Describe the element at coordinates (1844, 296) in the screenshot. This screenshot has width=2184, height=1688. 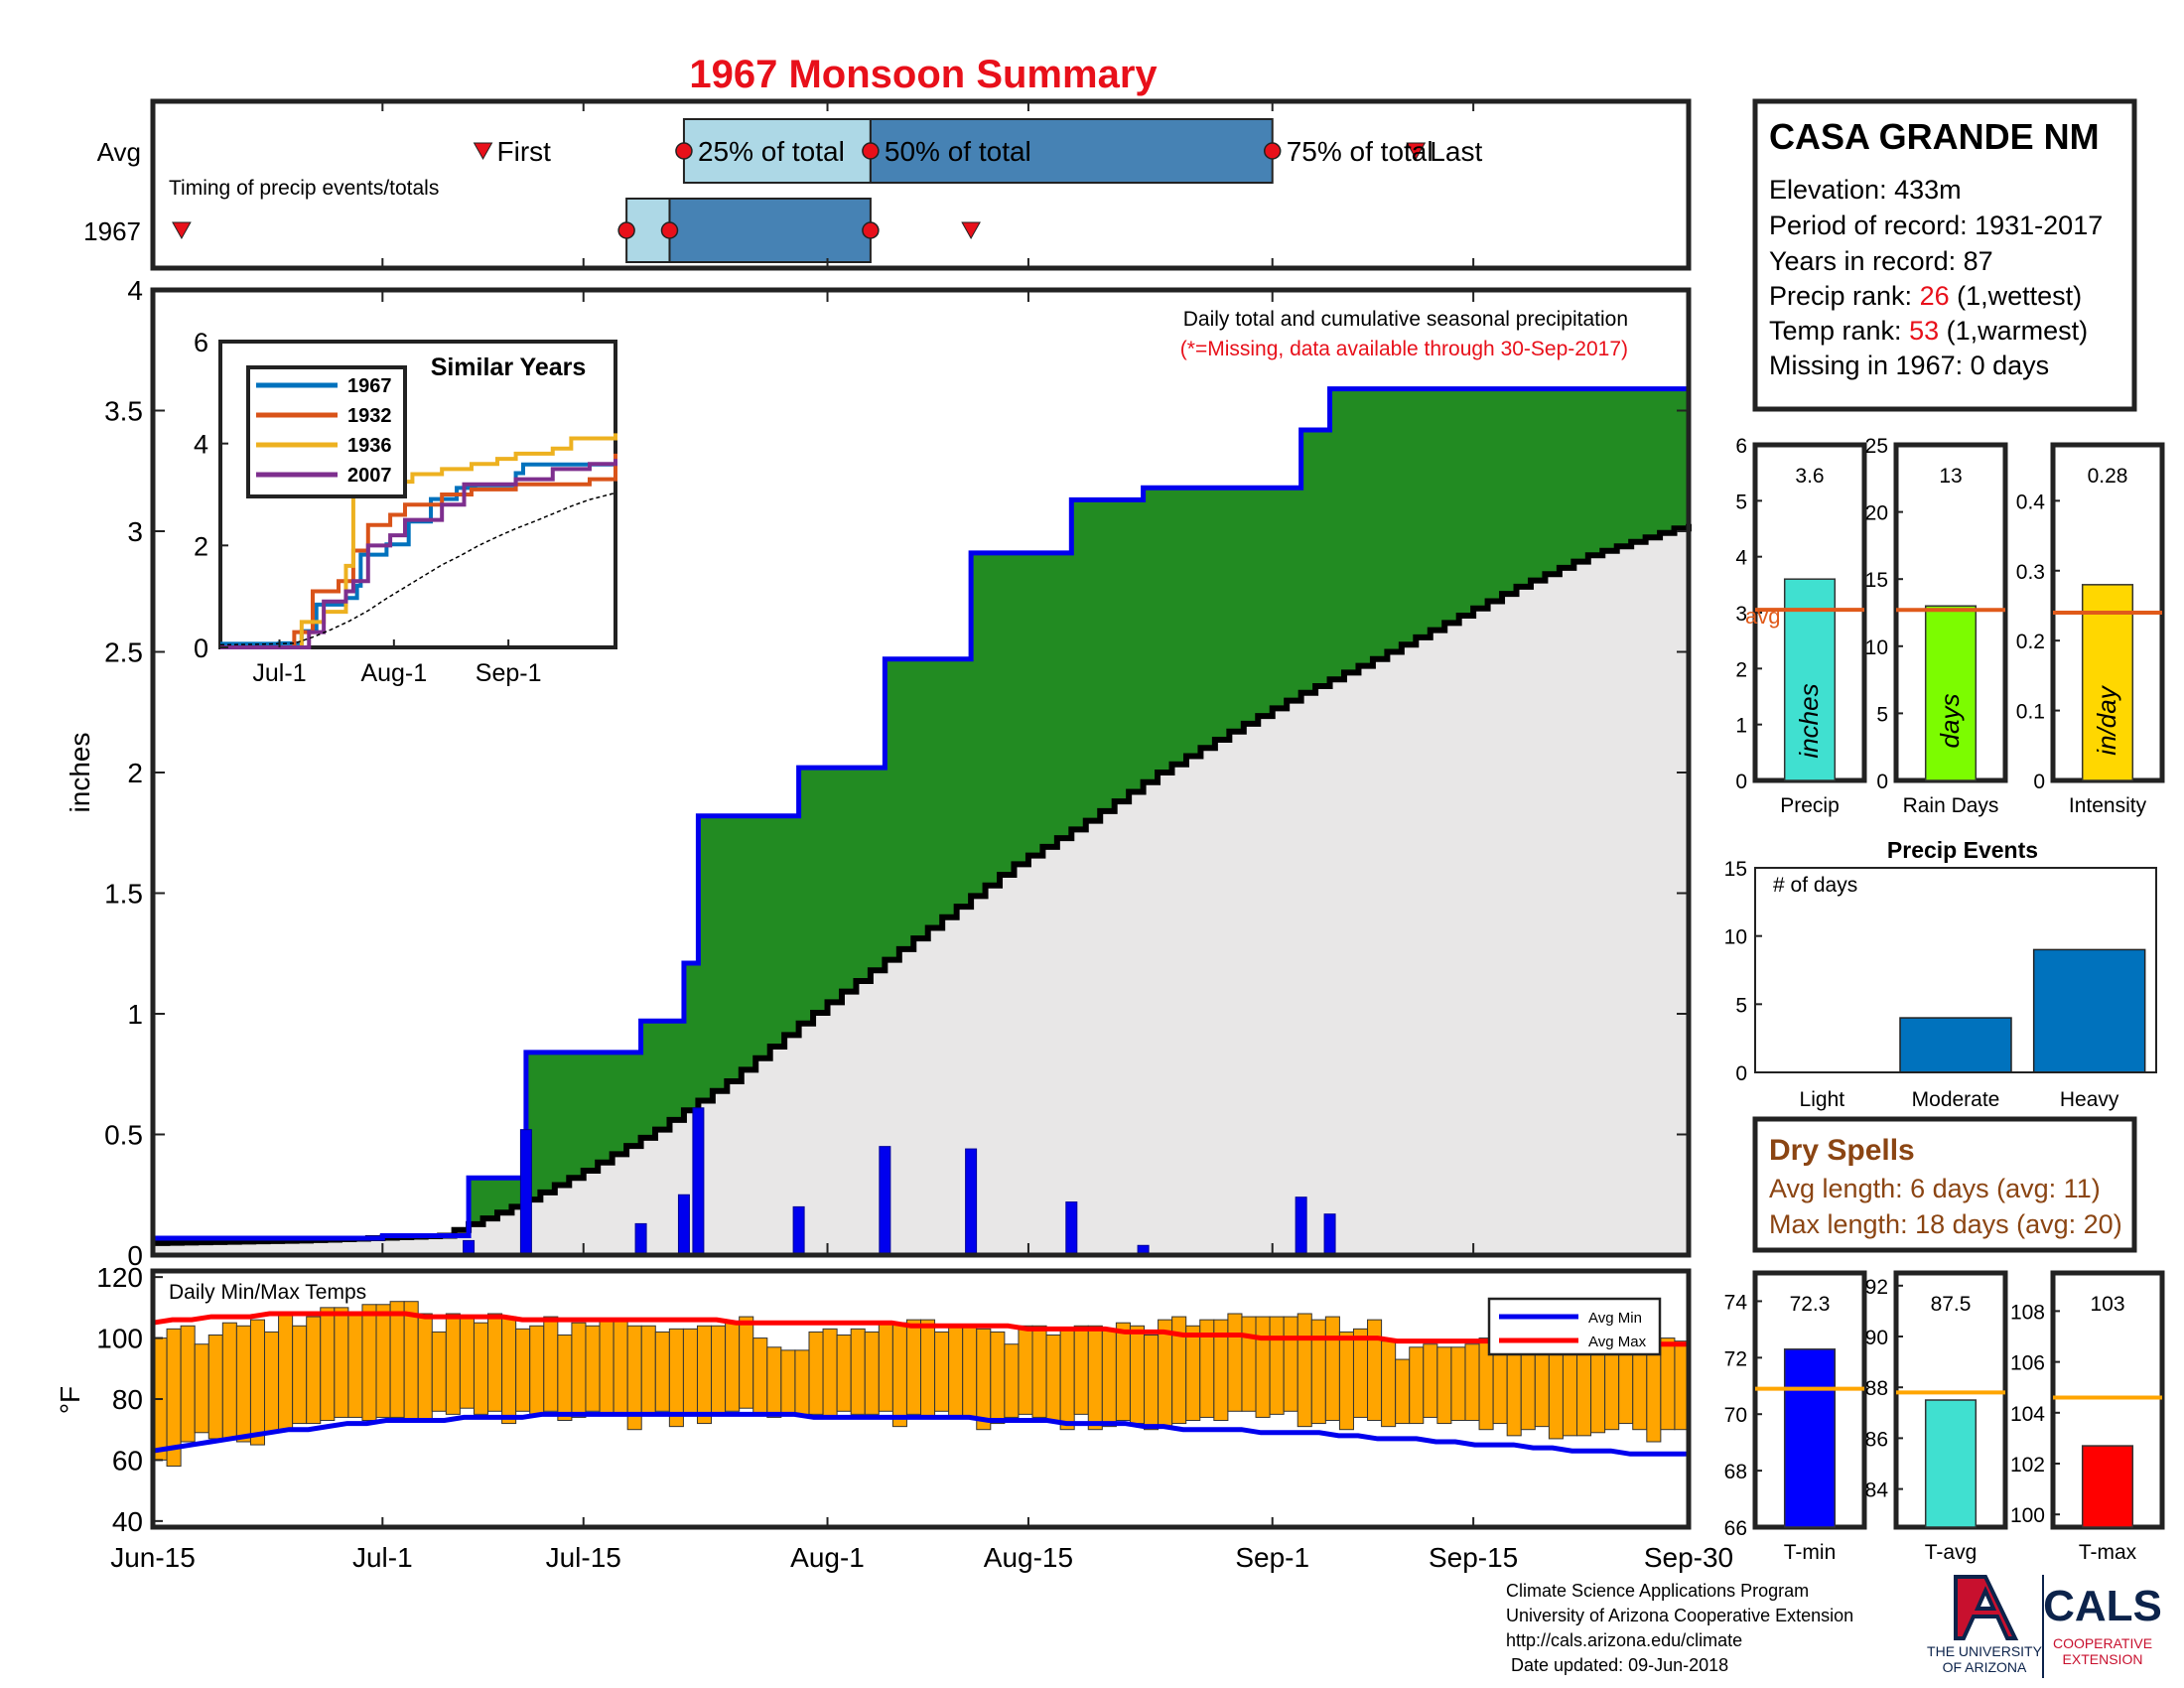
I see `precip-rank-label: Precip rank:` at that location.